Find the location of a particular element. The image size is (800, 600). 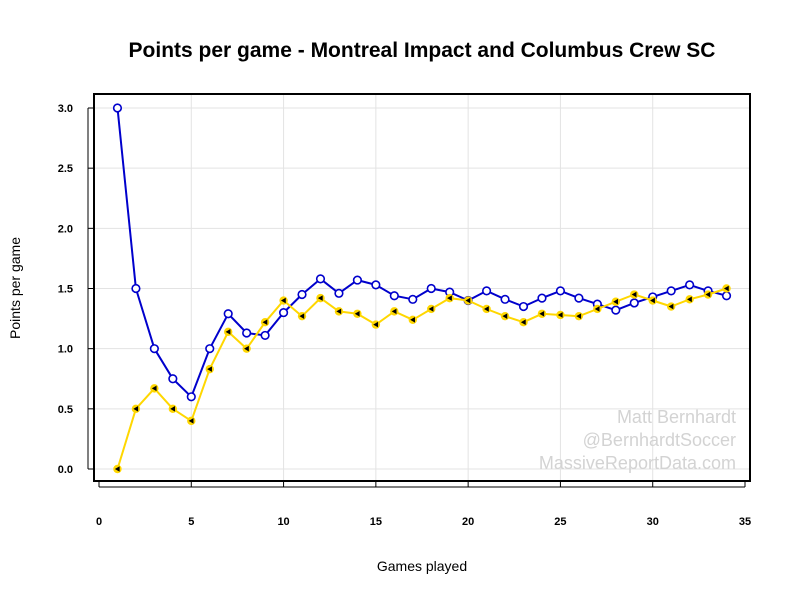

watermark-handle: @BernhardtSoccer is located at coordinates (659, 440).